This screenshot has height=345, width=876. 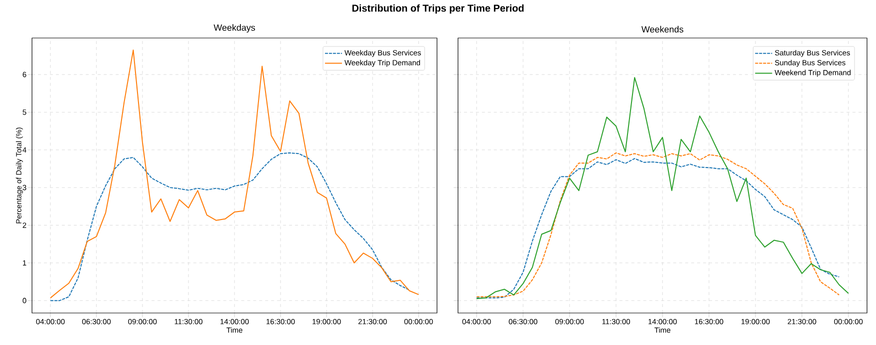 What do you see at coordinates (662, 29) in the screenshot?
I see `chart-title: Weekends` at bounding box center [662, 29].